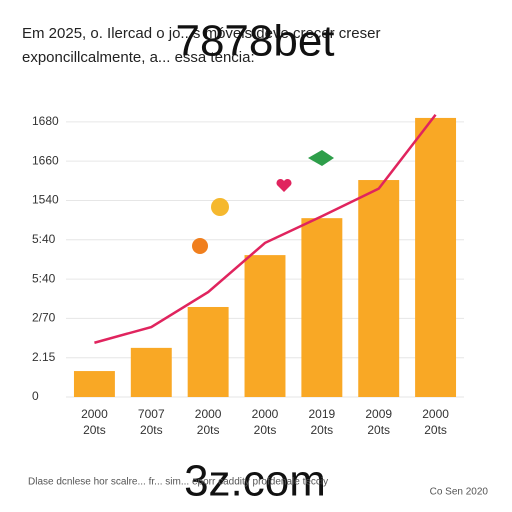  Describe the element at coordinates (138, 57) in the screenshot. I see `chart-subtitle: exponcillcalmente, a... essa tencia:` at that location.